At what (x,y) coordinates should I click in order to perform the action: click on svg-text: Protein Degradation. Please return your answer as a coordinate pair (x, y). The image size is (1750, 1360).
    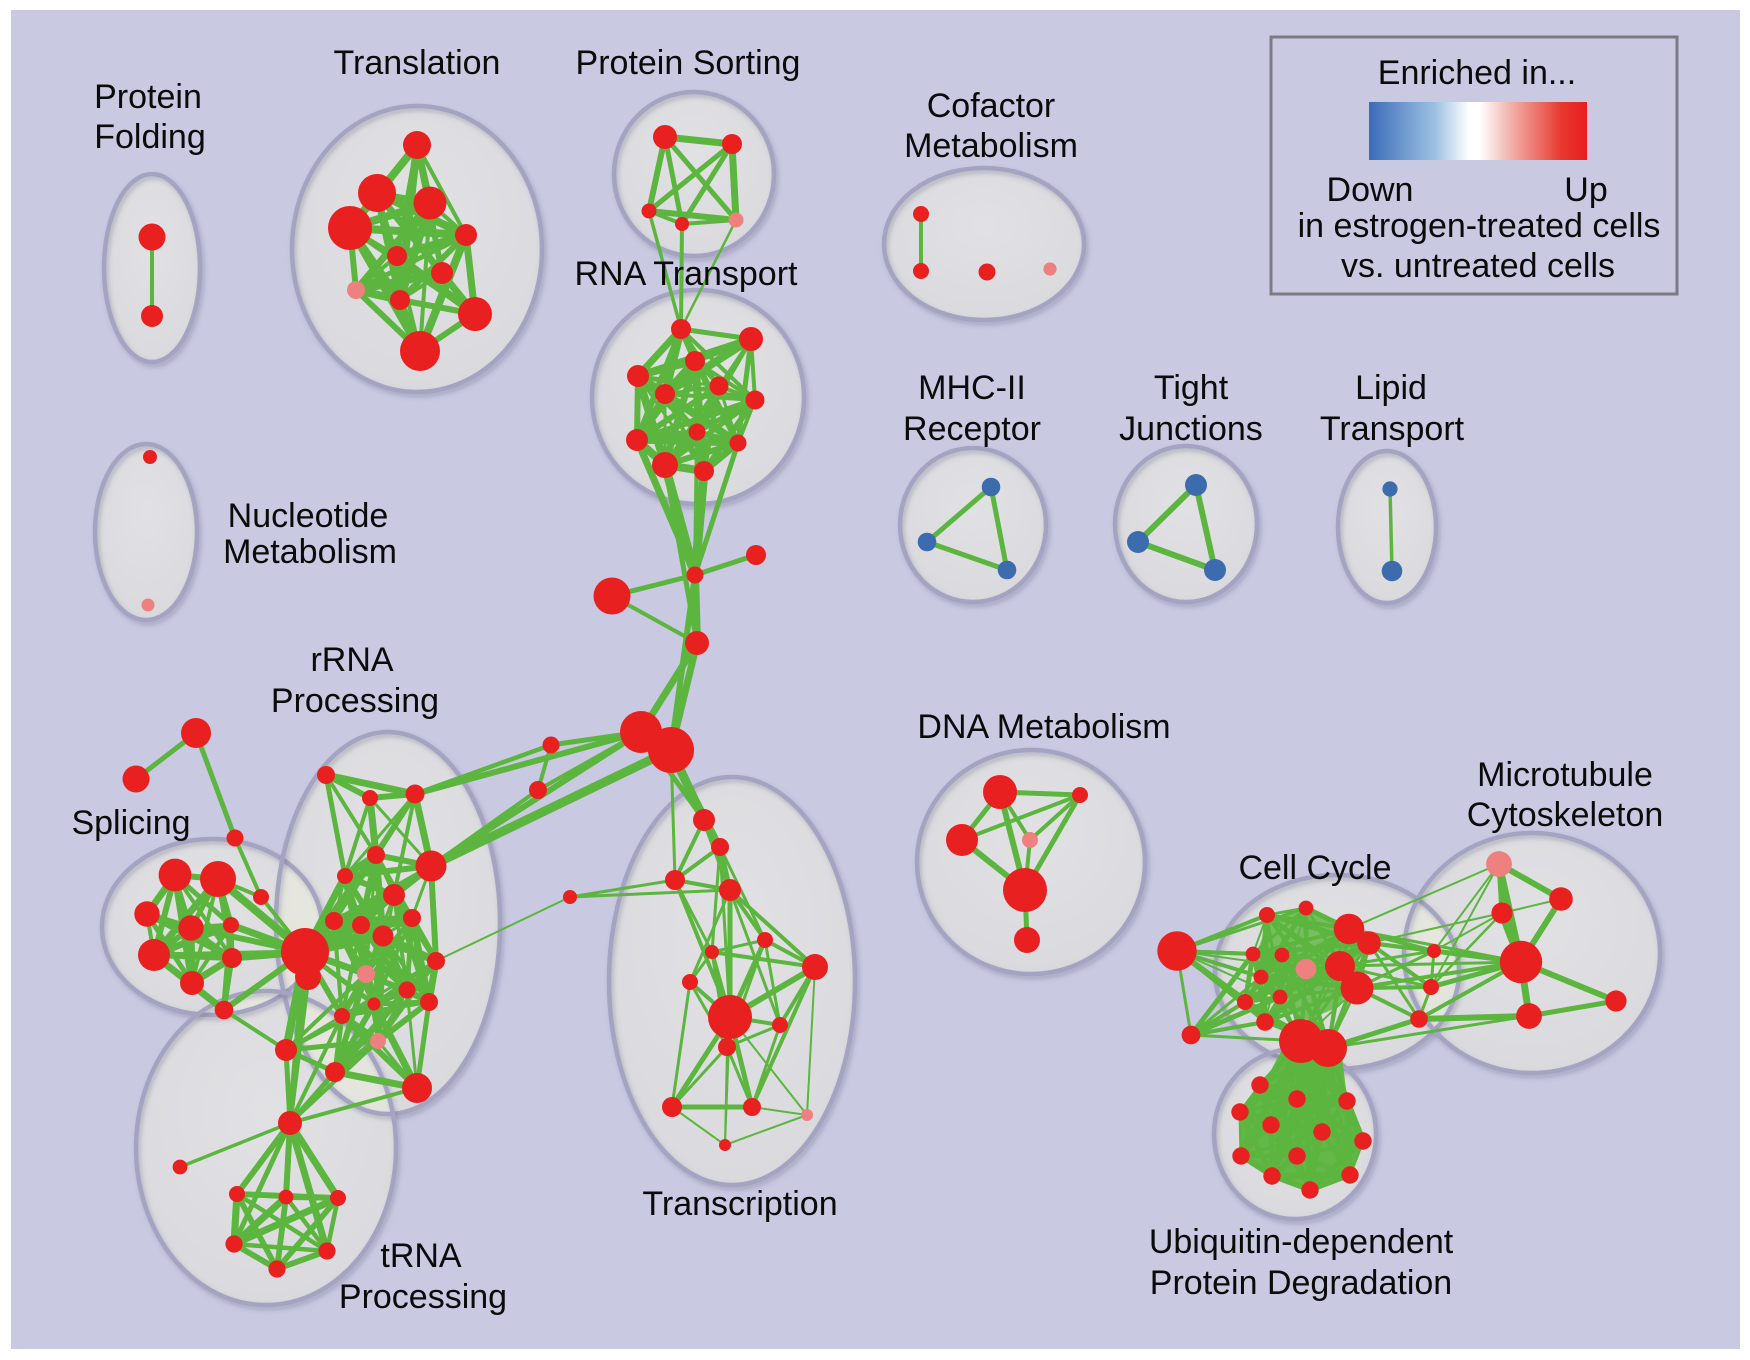
    Looking at the image, I should click on (1301, 1283).